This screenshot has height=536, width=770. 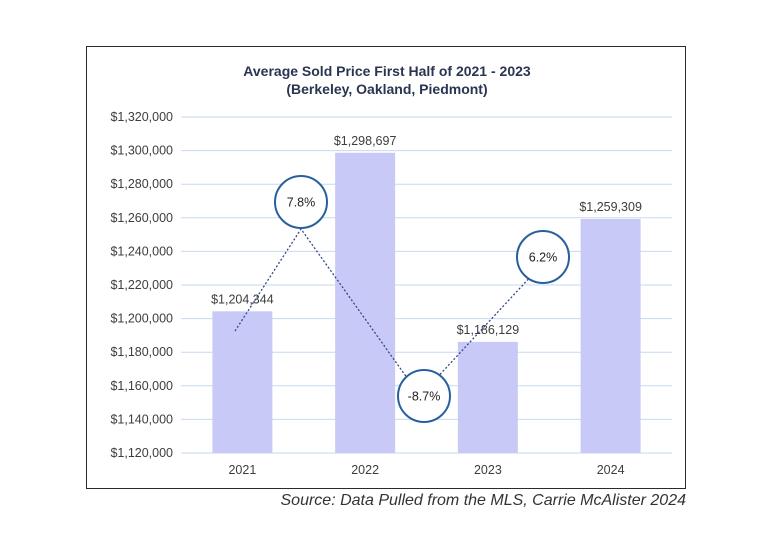 What do you see at coordinates (141, 218) in the screenshot?
I see `y-tick-label: $1,260,000` at bounding box center [141, 218].